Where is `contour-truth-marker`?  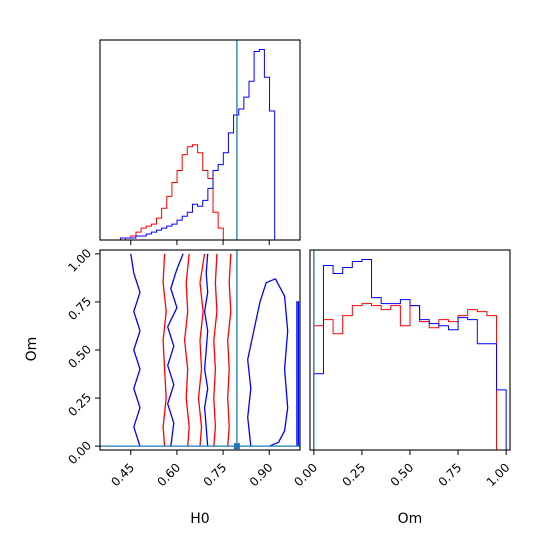 contour-truth-marker is located at coordinates (236, 446).